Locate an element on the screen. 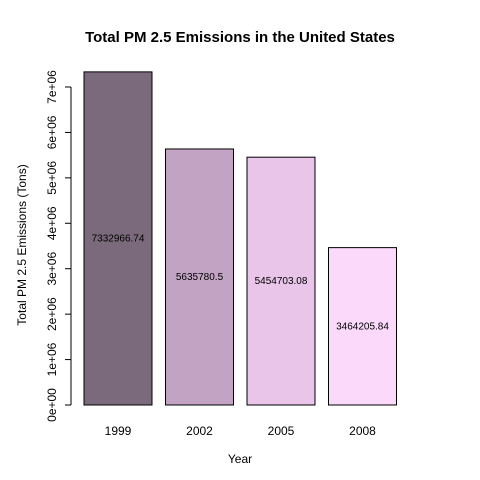 The height and width of the screenshot is (480, 480). x-tick-label-1999: 1999 is located at coordinates (118, 431).